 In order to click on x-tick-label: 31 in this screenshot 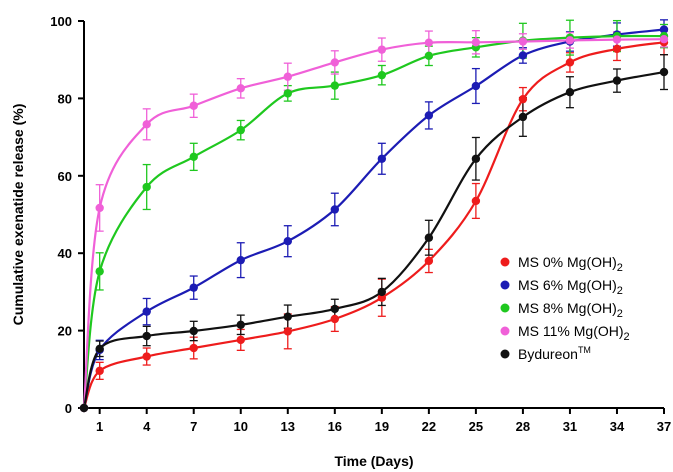, I will do `click(570, 426)`.